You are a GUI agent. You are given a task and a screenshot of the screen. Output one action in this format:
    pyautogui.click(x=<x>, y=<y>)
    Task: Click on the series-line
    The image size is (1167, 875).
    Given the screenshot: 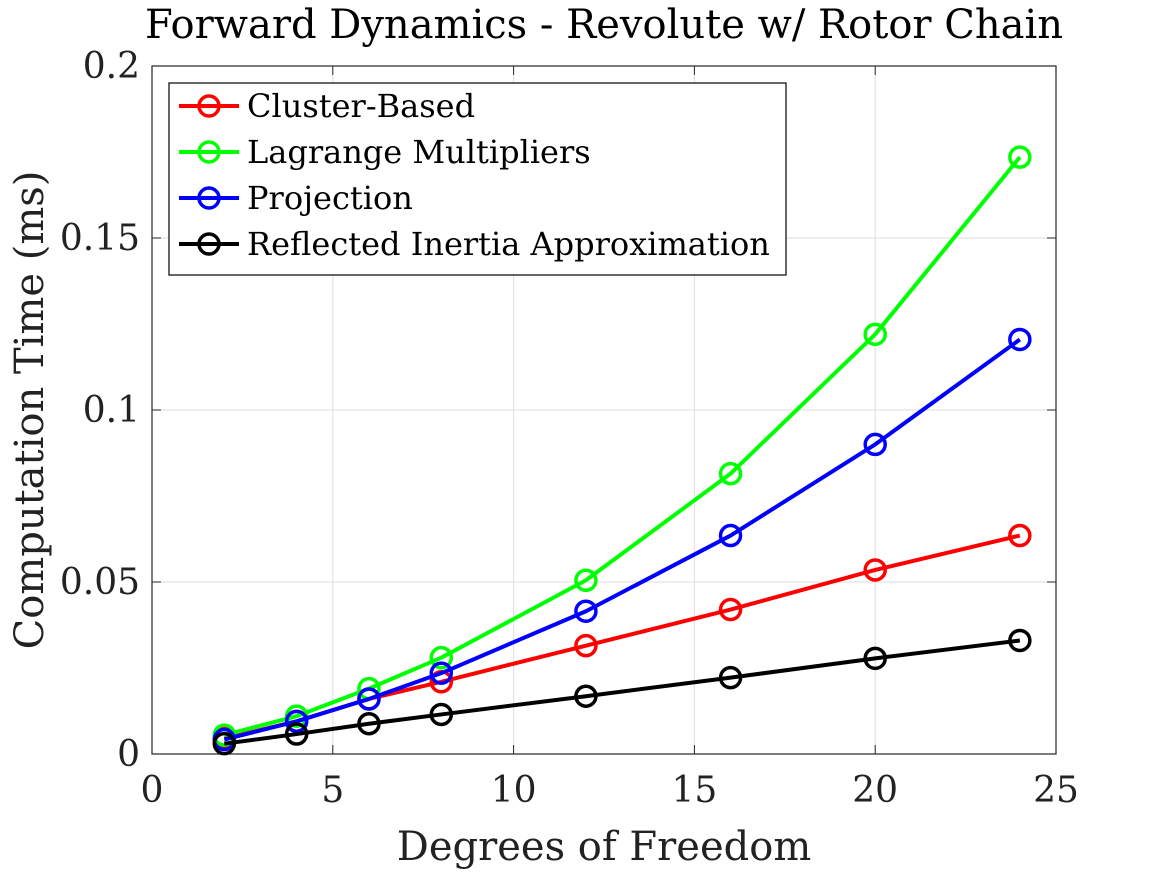 What is the action you would take?
    pyautogui.click(x=622, y=692)
    